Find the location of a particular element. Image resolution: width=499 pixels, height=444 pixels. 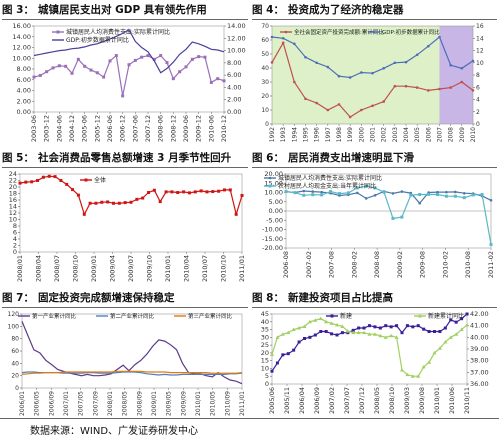

y-tick-label: -15.00 is located at coordinates (272, 239).